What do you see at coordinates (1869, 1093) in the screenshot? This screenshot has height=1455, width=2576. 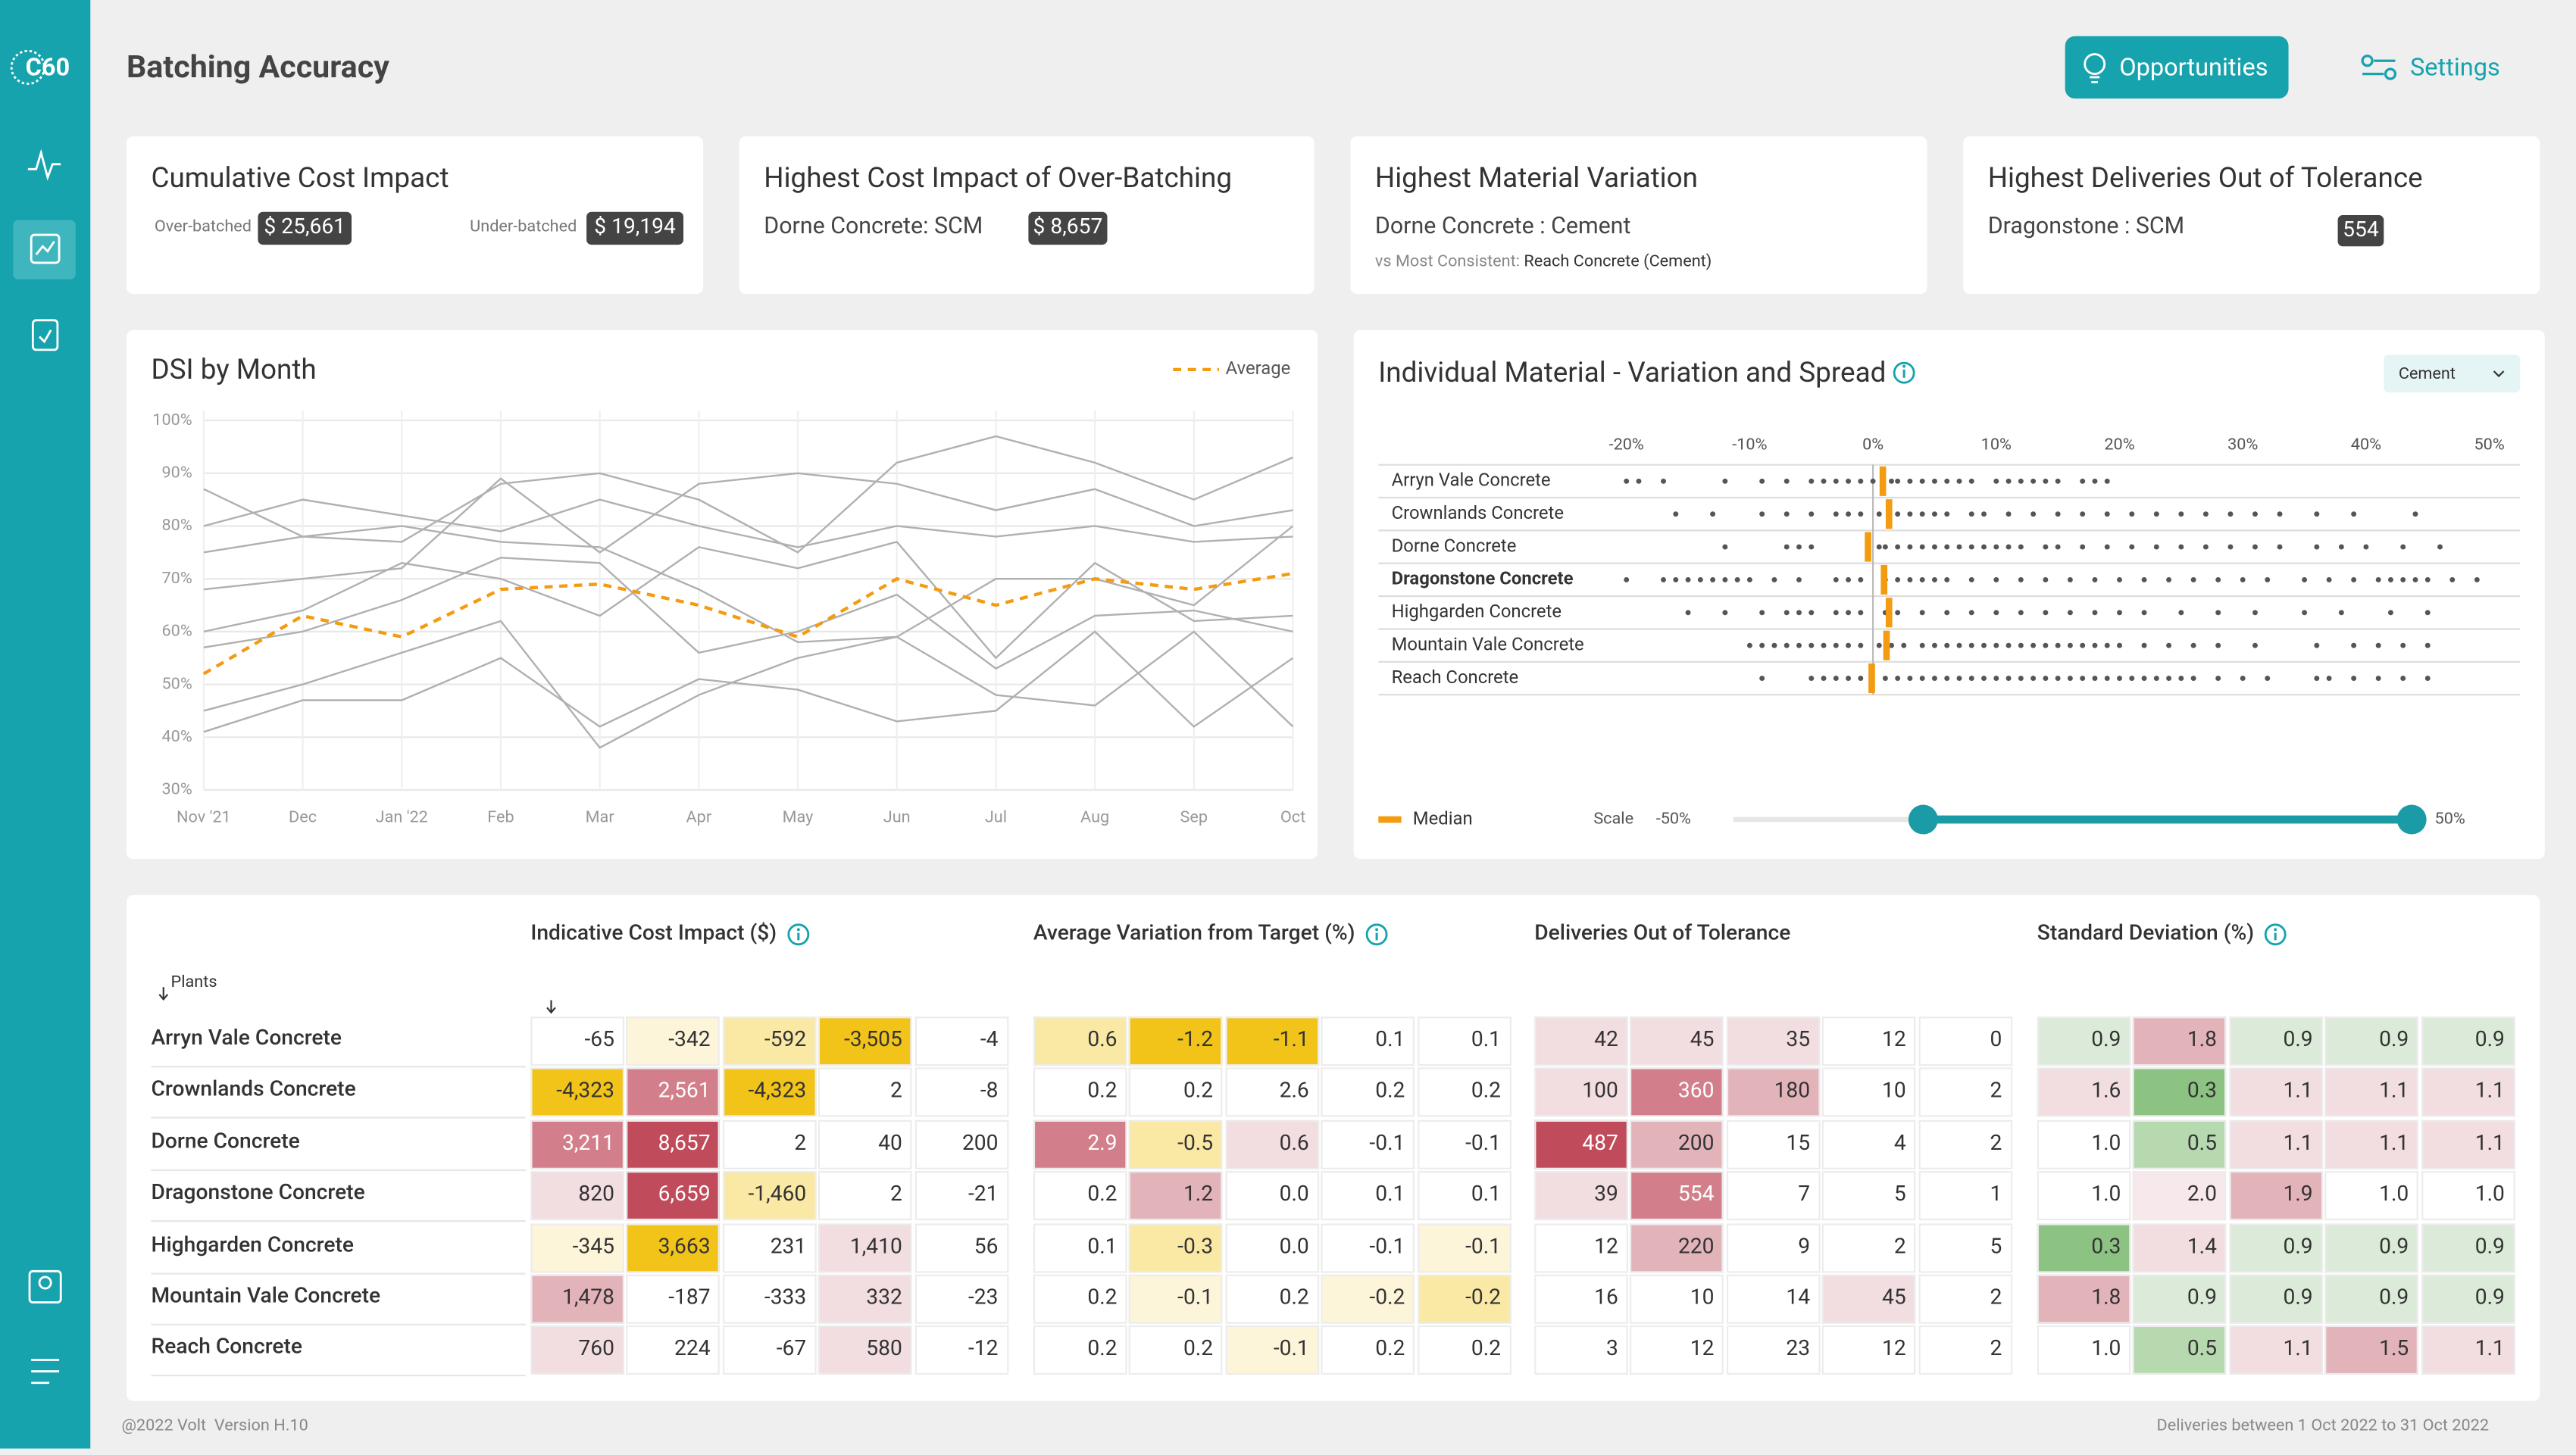 I see `table-cell: 10` at bounding box center [1869, 1093].